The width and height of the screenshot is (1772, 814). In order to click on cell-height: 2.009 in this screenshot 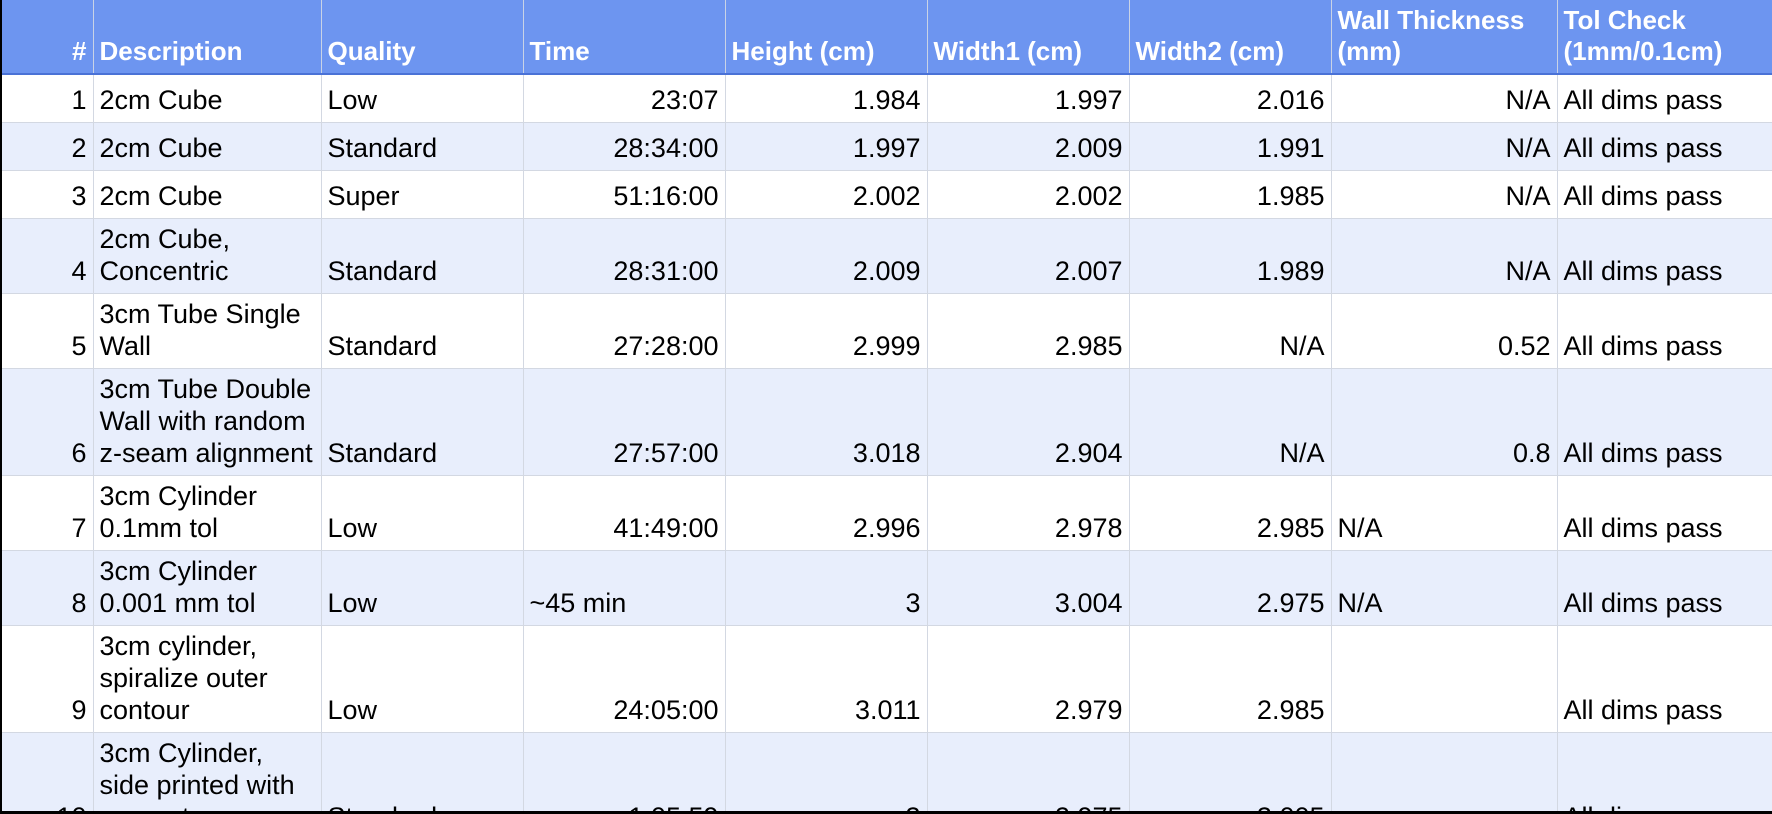, I will do `click(826, 256)`.